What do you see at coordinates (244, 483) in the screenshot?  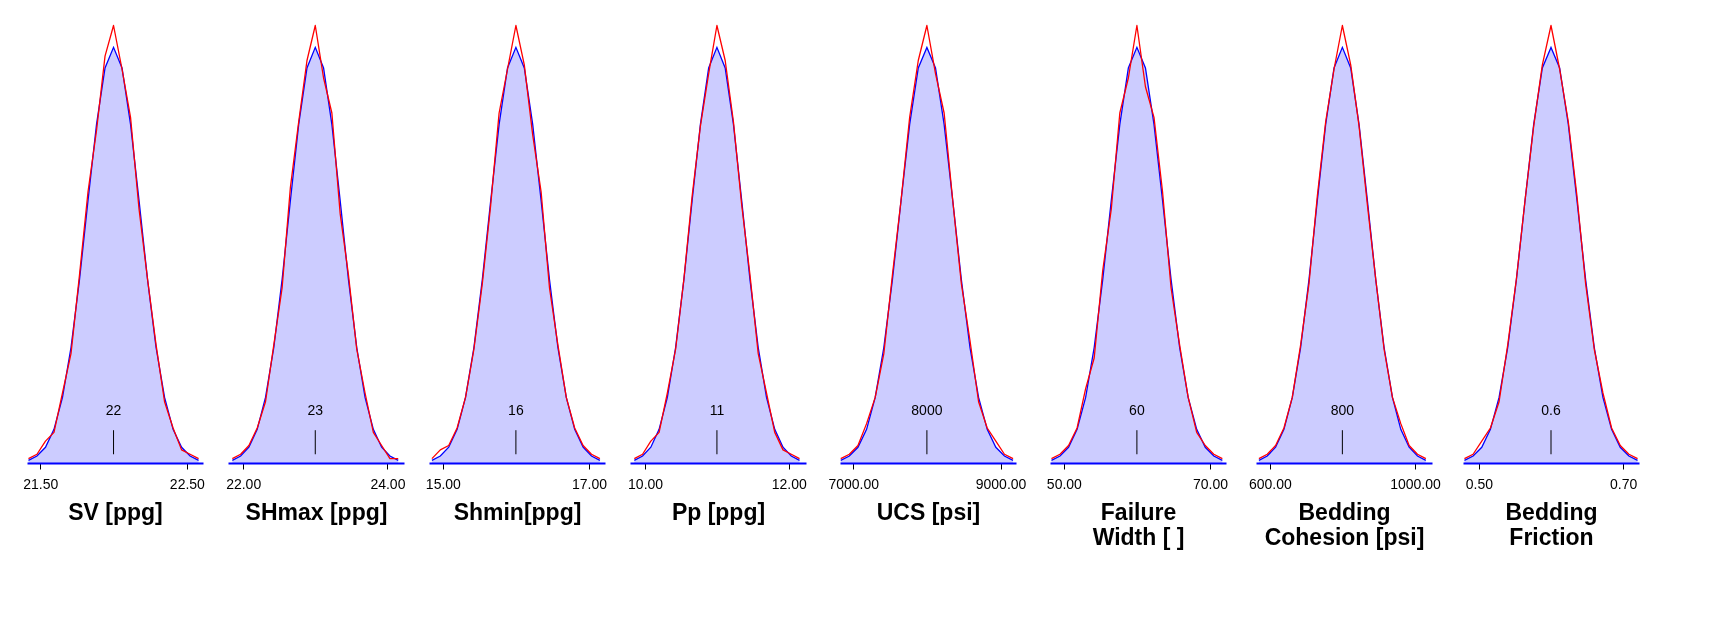 I see `x-tick-label: 22.00` at bounding box center [244, 483].